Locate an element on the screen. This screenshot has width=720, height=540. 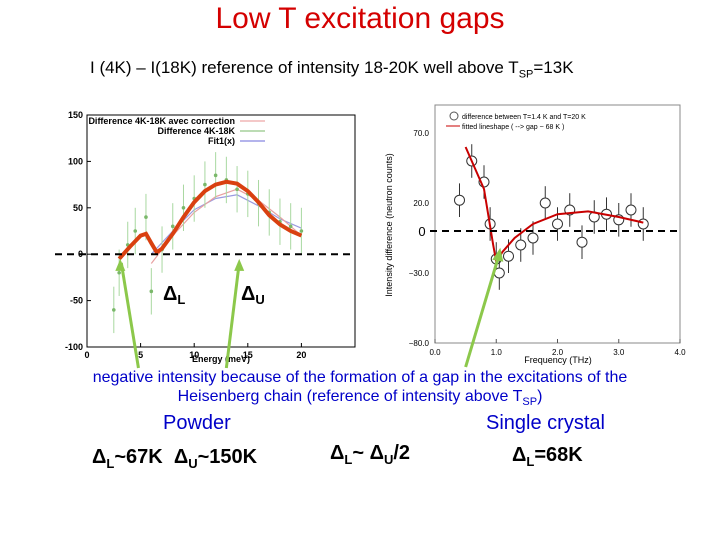
crystal-xtick-label: 2.0 is located at coordinates (558, 352).